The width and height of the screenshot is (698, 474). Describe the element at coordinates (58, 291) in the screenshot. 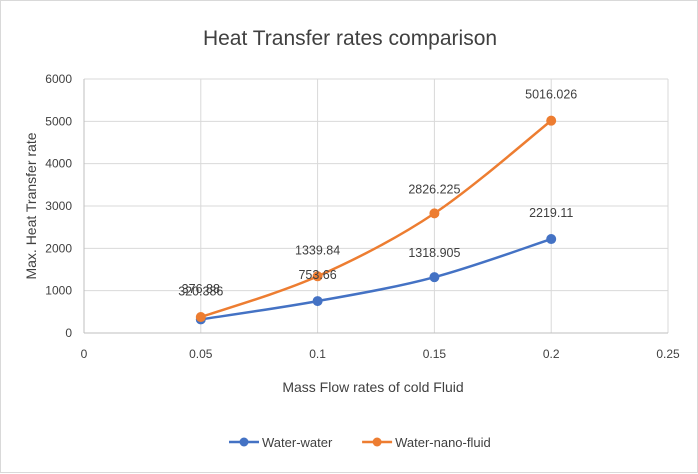

I see `y-tick-label: 1000` at that location.